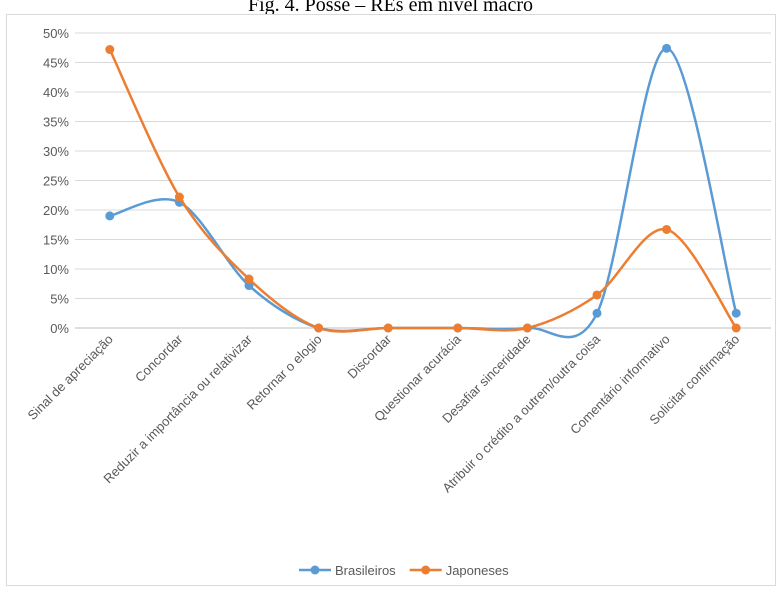  I want to click on legend-marker-brasileiros, so click(315, 570).